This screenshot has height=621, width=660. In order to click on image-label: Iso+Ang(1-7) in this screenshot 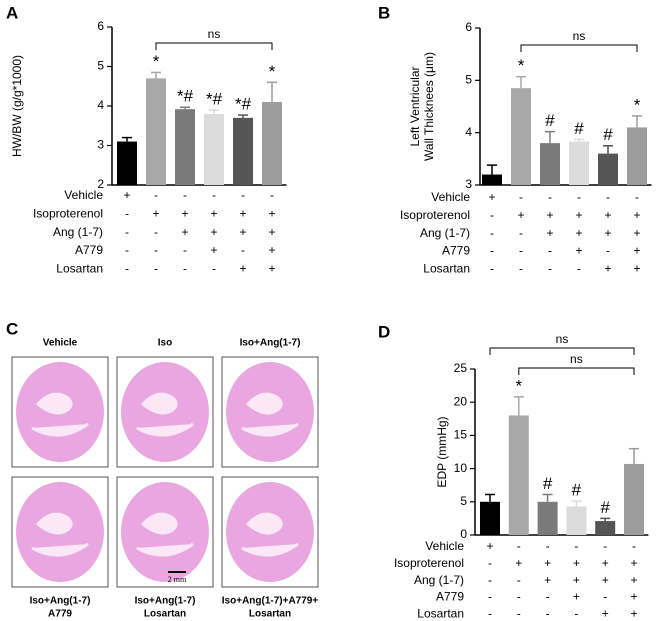, I will do `click(270, 343)`.